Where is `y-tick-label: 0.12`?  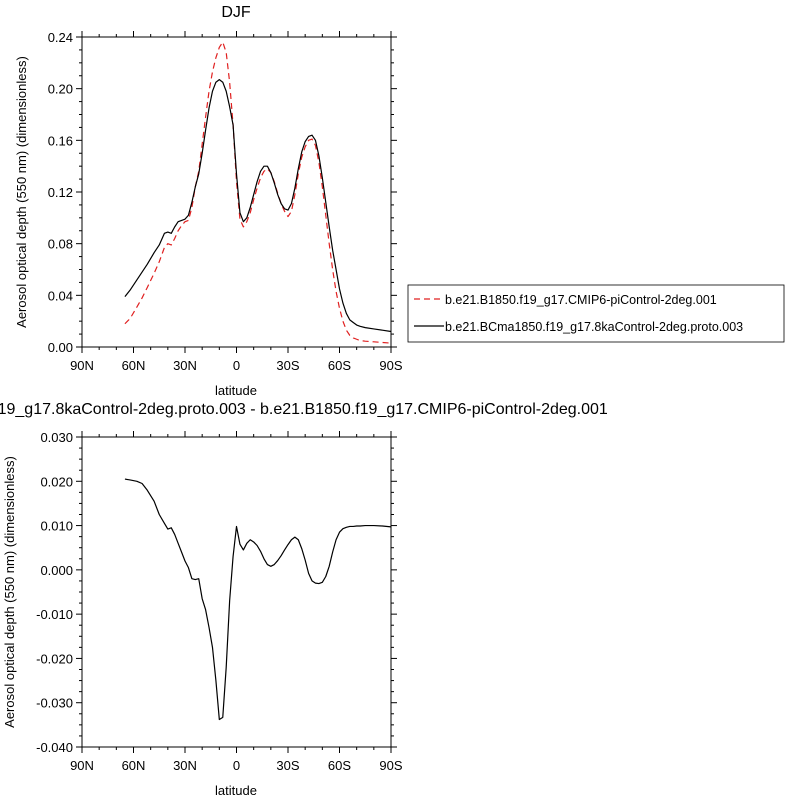 y-tick-label: 0.12 is located at coordinates (60, 192).